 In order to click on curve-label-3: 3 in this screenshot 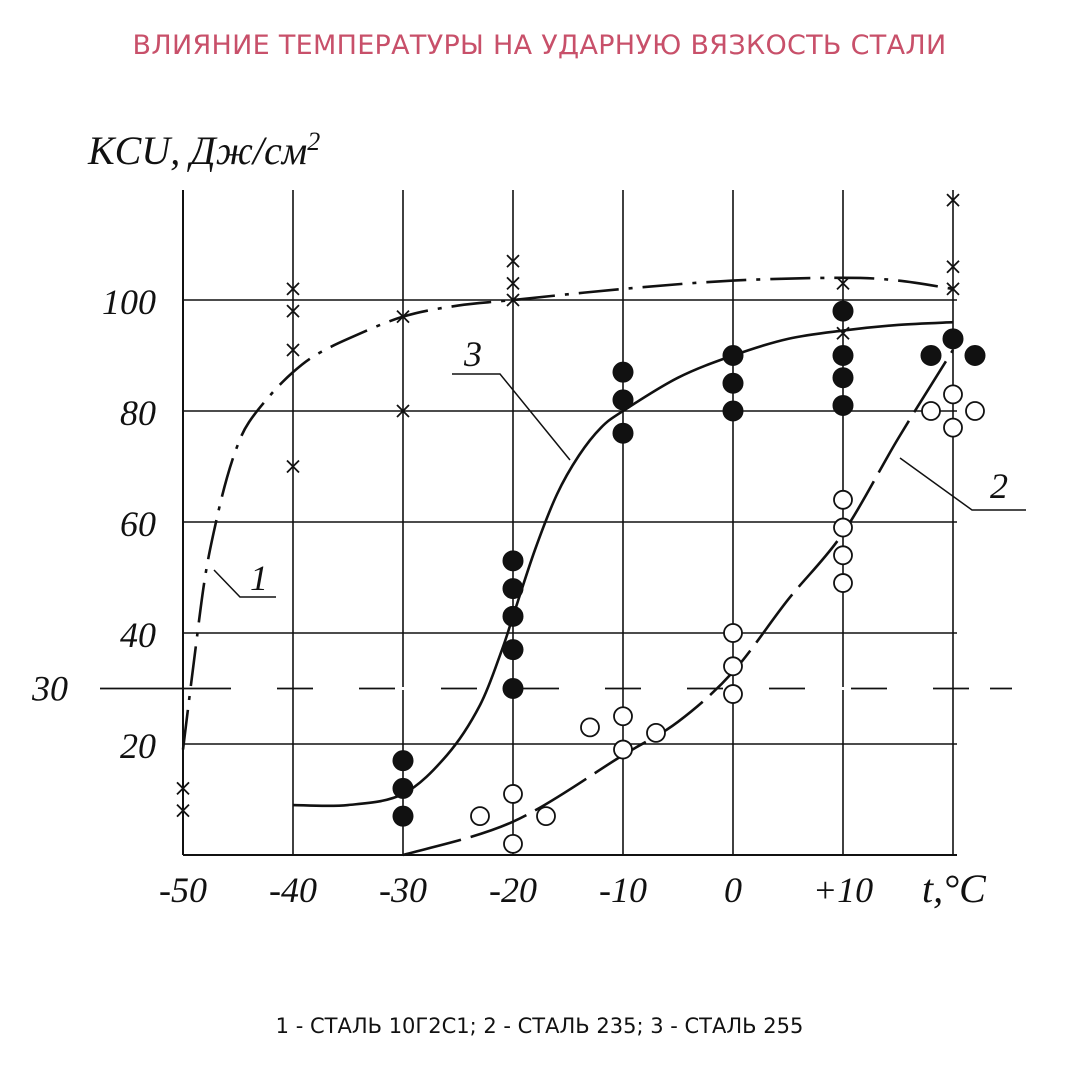, I will do `click(472, 354)`.